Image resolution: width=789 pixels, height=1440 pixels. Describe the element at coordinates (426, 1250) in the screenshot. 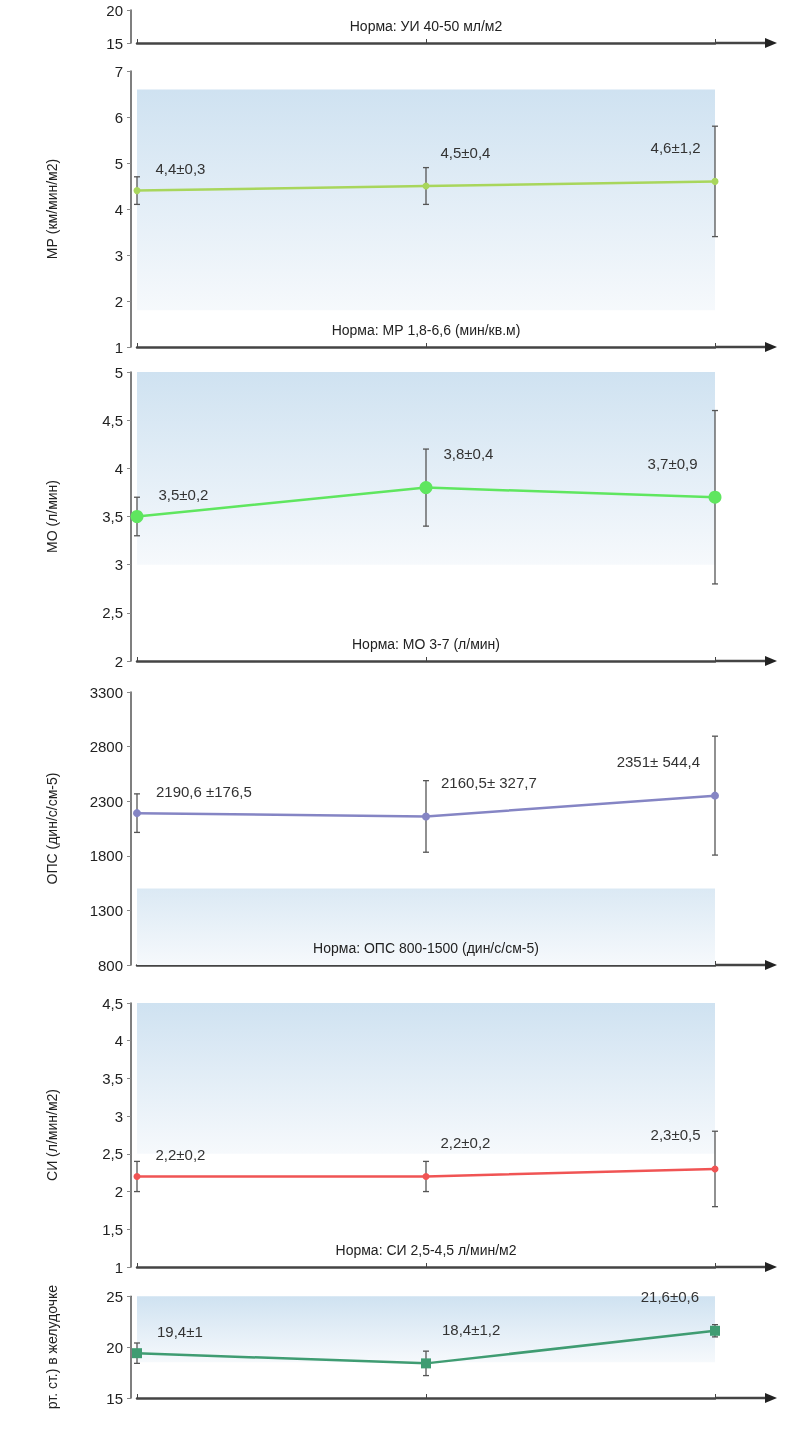

I see `annotation: Норма: СИ 2,5-4,5 л/мин/м2` at that location.